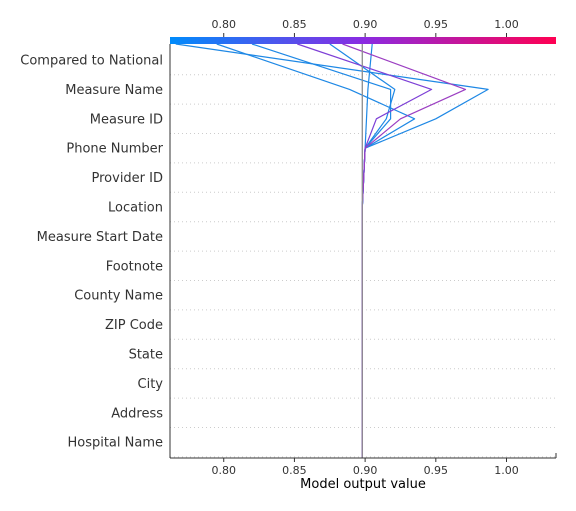  Describe the element at coordinates (134, 266) in the screenshot. I see `feature-label: Footnote` at that location.